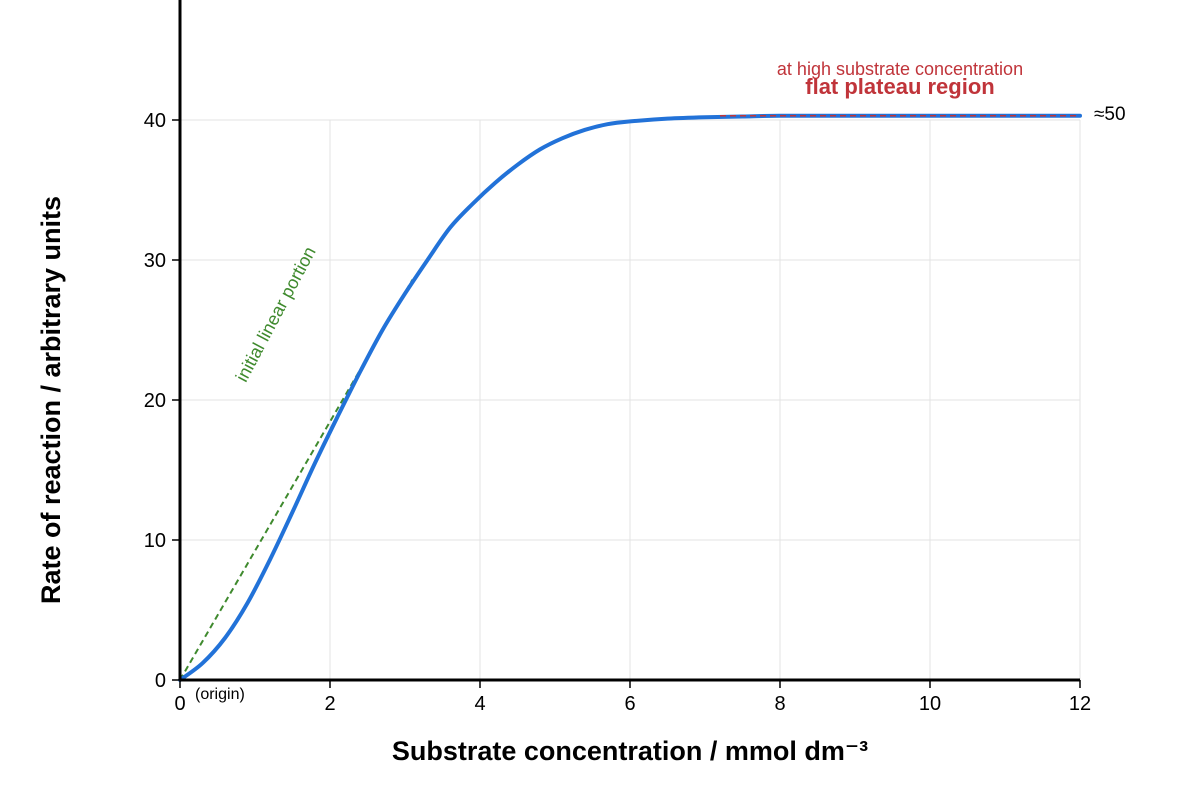  I want to click on x-axis-title: Substrate concentration / mmol dm⁻³, so click(630, 751).